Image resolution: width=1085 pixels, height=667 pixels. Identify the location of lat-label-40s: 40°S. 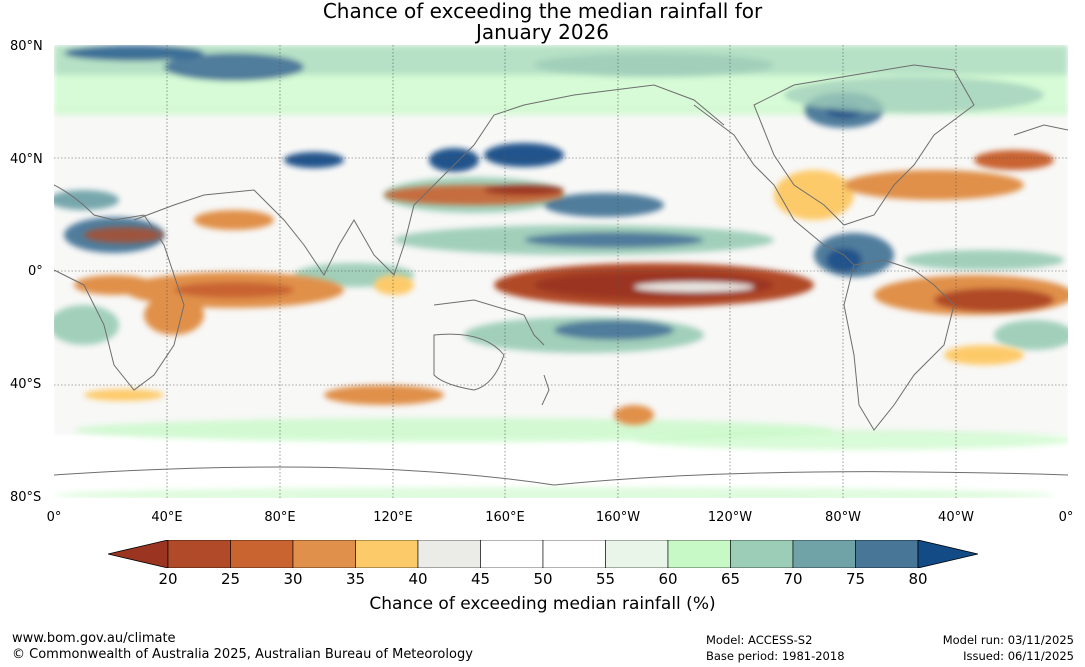
(26, 384).